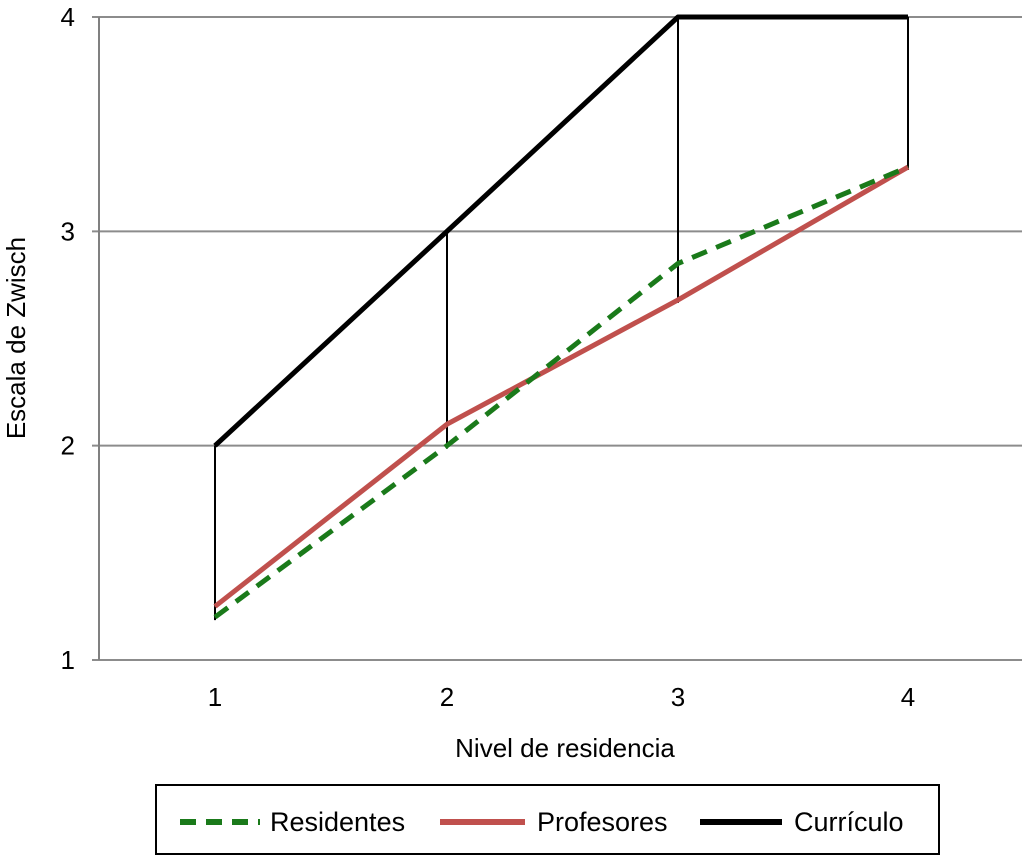 Image resolution: width=1024 pixels, height=856 pixels. I want to click on x-tick-label: 3, so click(678, 697).